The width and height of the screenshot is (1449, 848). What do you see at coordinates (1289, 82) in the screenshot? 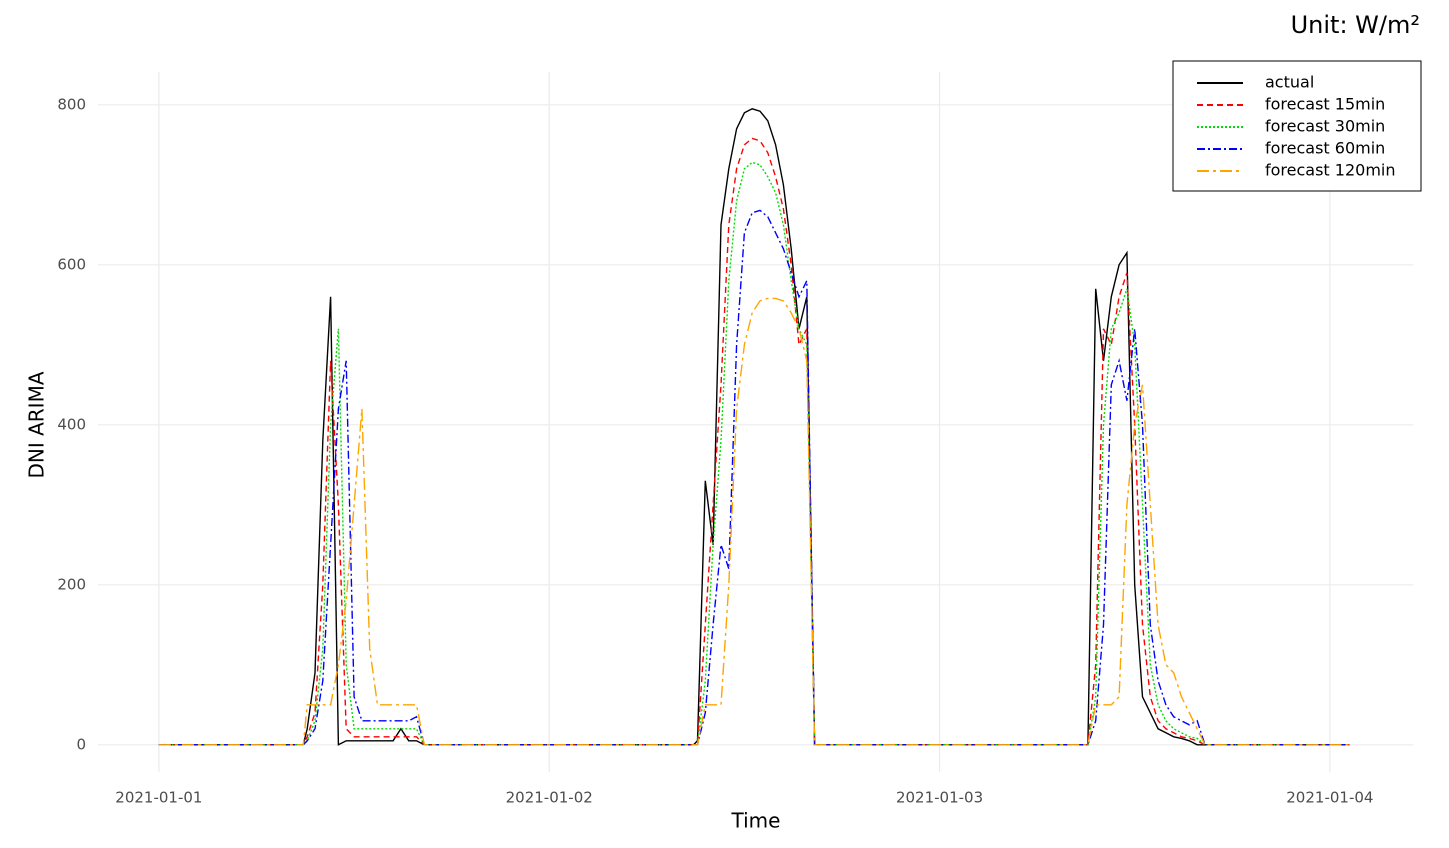
I see `legend-label: actual` at bounding box center [1289, 82].